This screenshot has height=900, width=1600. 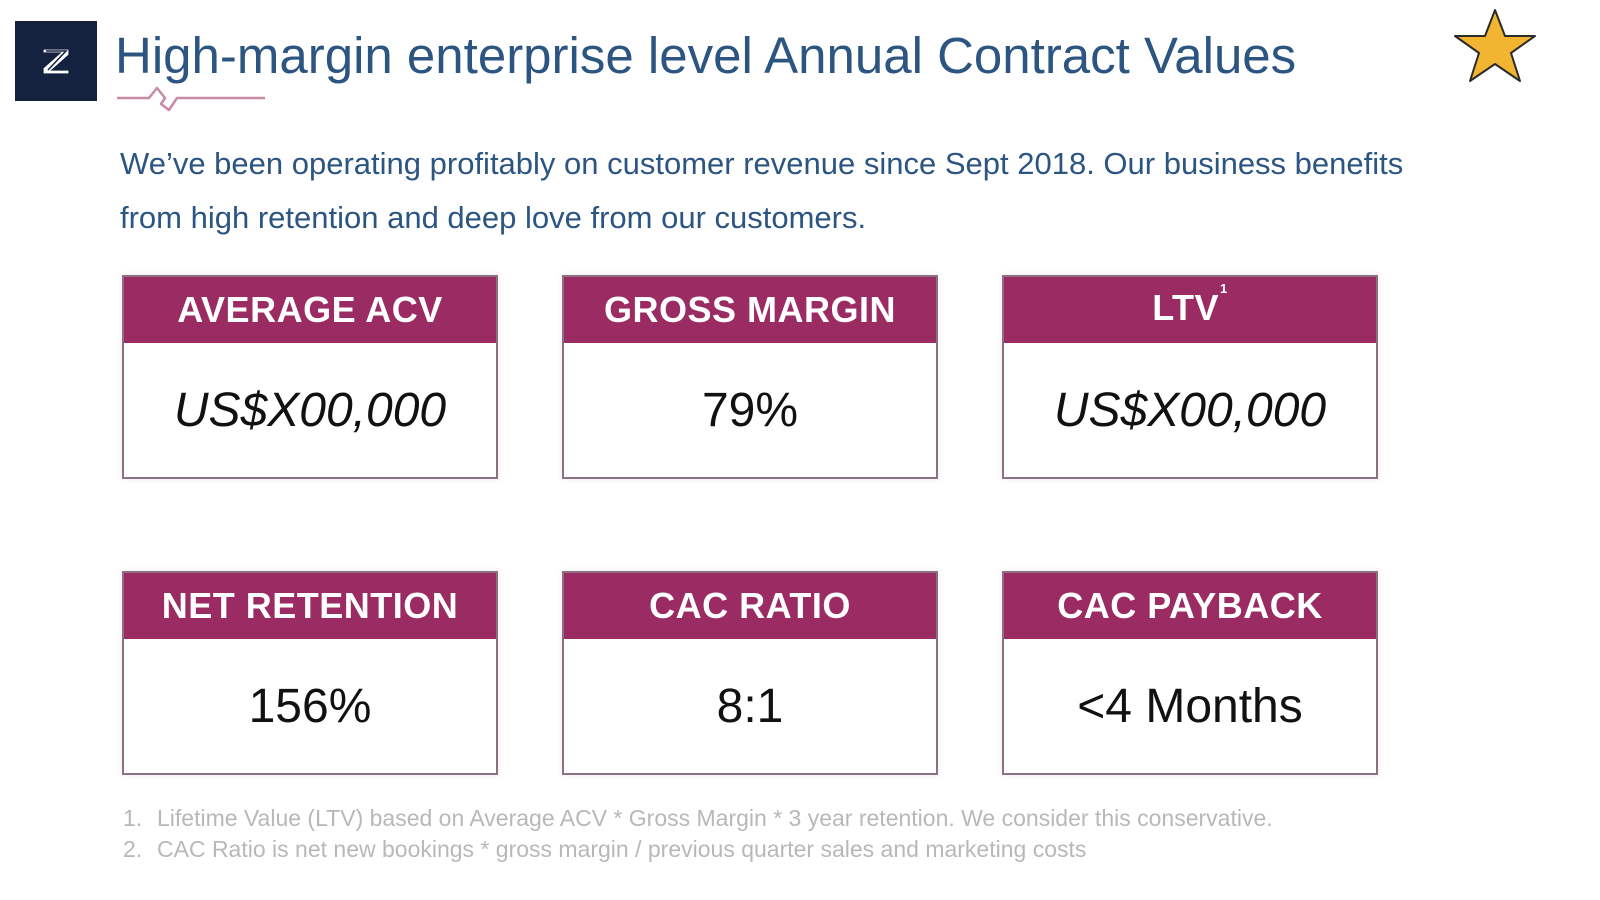 I want to click on metric-label-container: LTV 1, so click(x=1190, y=310).